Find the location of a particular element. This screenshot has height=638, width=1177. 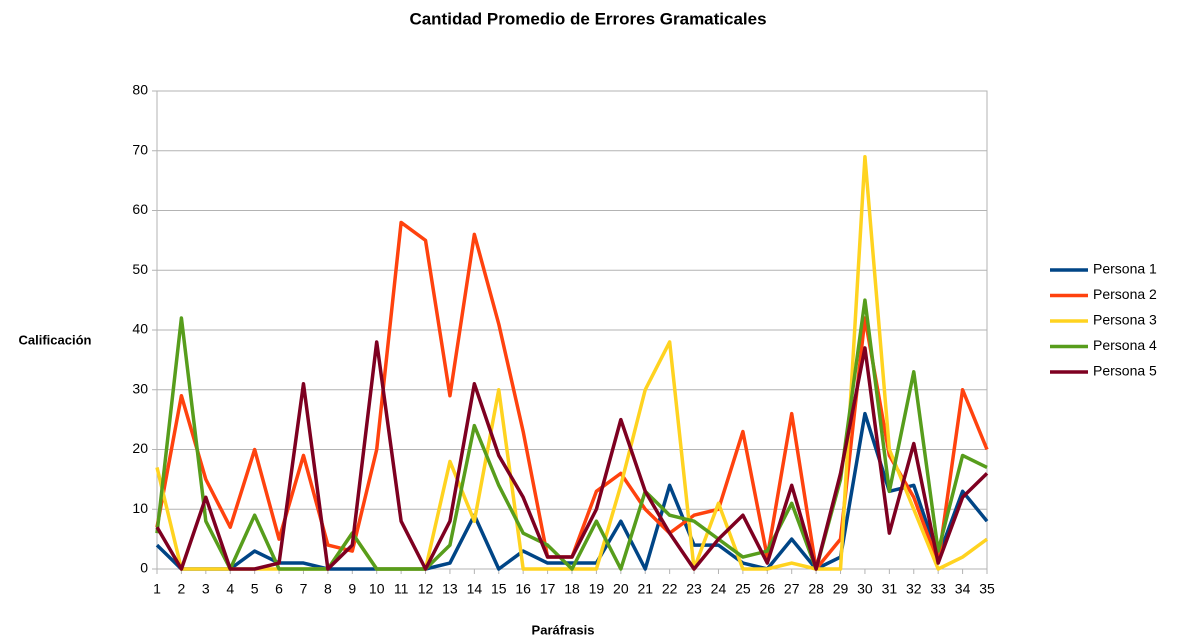

x-tick-label: 19 is located at coordinates (597, 589).